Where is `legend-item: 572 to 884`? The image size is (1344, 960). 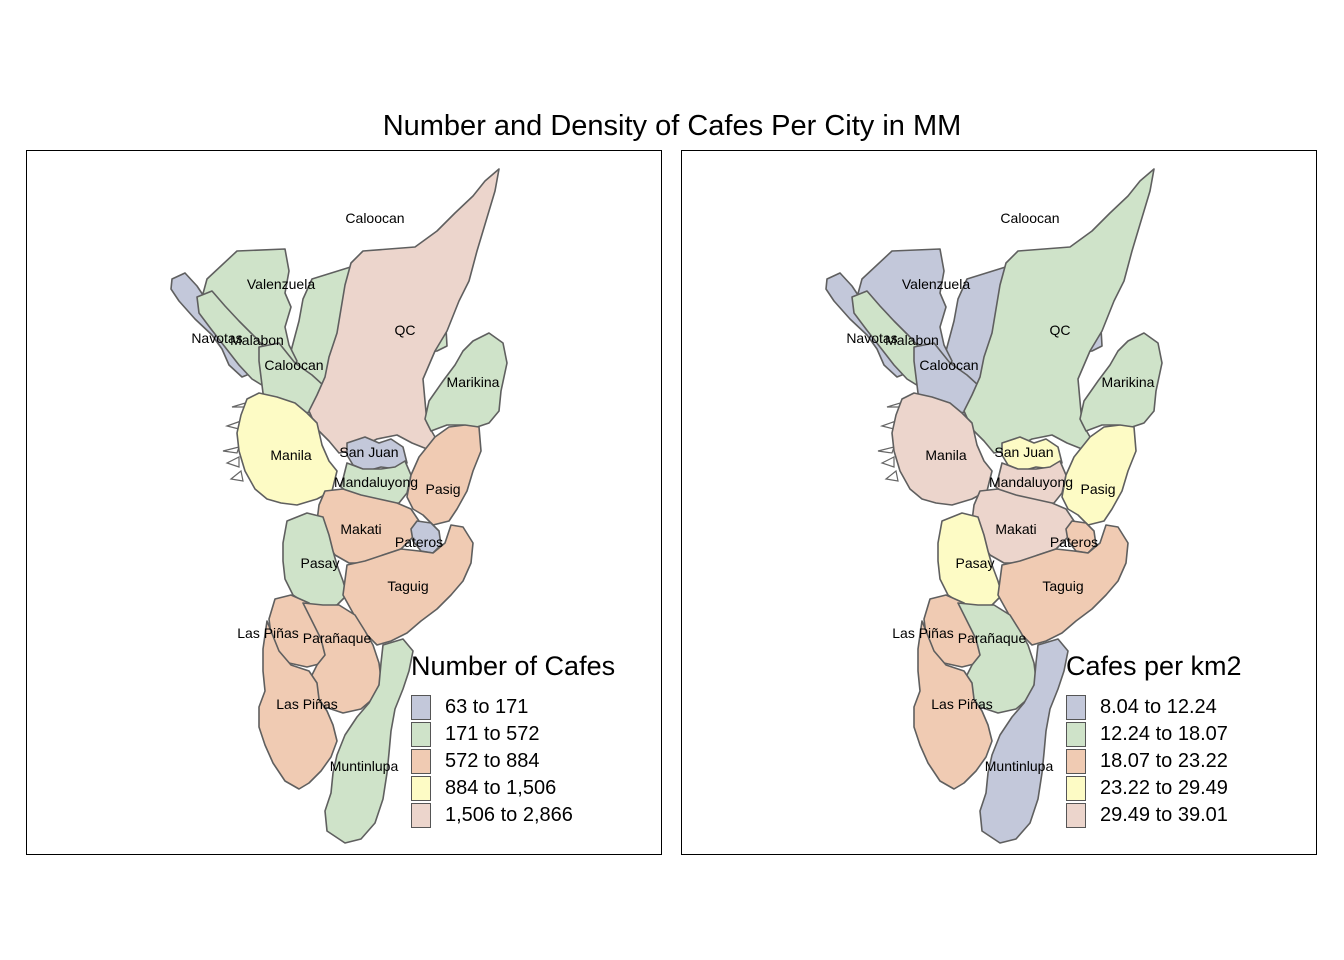
legend-item: 572 to 884 is located at coordinates (513, 761).